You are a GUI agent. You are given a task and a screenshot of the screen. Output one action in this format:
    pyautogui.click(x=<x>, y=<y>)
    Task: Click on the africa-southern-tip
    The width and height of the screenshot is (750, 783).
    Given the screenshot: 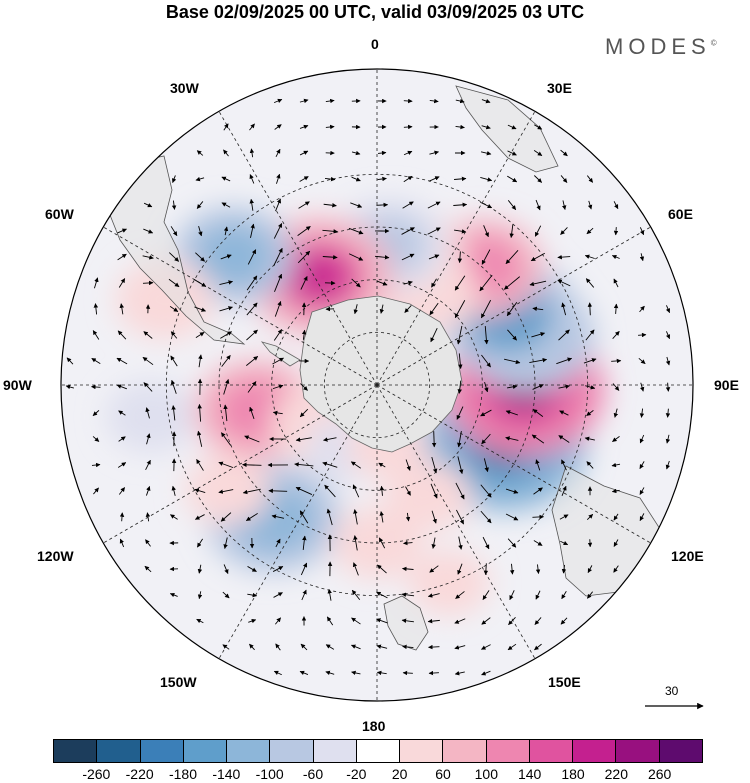 What is the action you would take?
    pyautogui.click(x=507, y=129)
    